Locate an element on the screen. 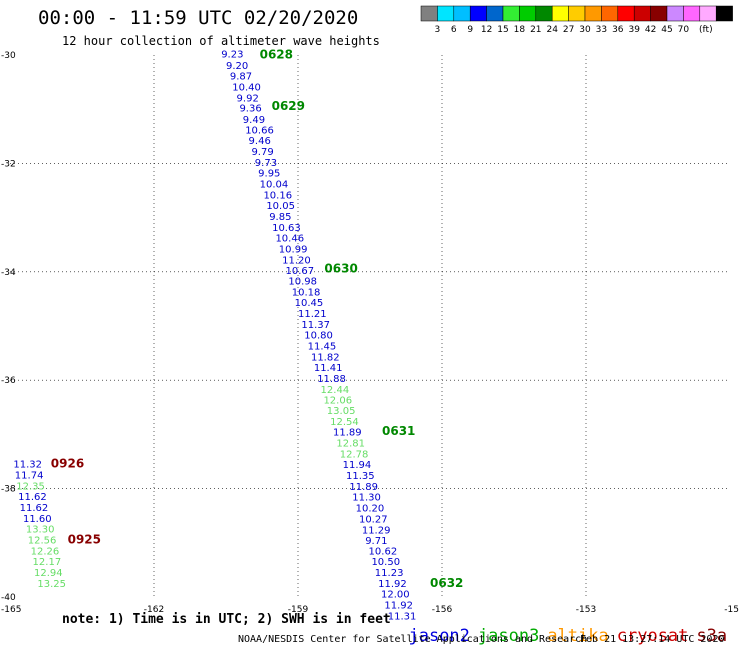 This screenshot has width=740, height=650. pass-number-label: 0628 is located at coordinates (276, 54).